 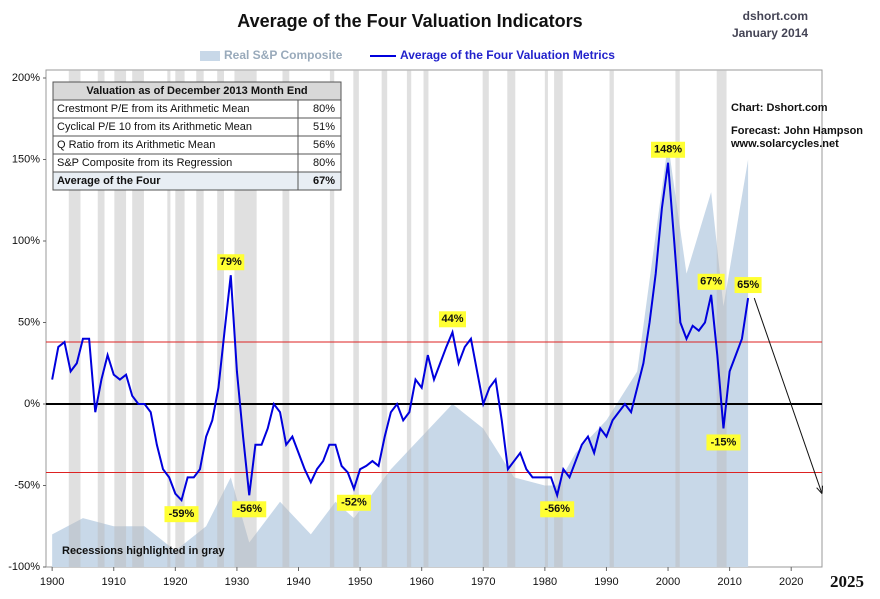 I want to click on table-cell: Cyclical P/E 10 from its Arithmetic Mean, so click(x=154, y=127).